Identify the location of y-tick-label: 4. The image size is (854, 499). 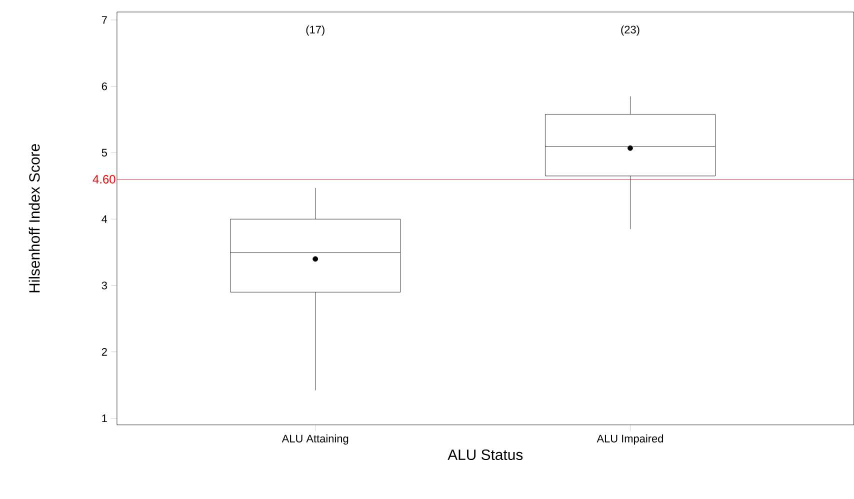
(105, 219).